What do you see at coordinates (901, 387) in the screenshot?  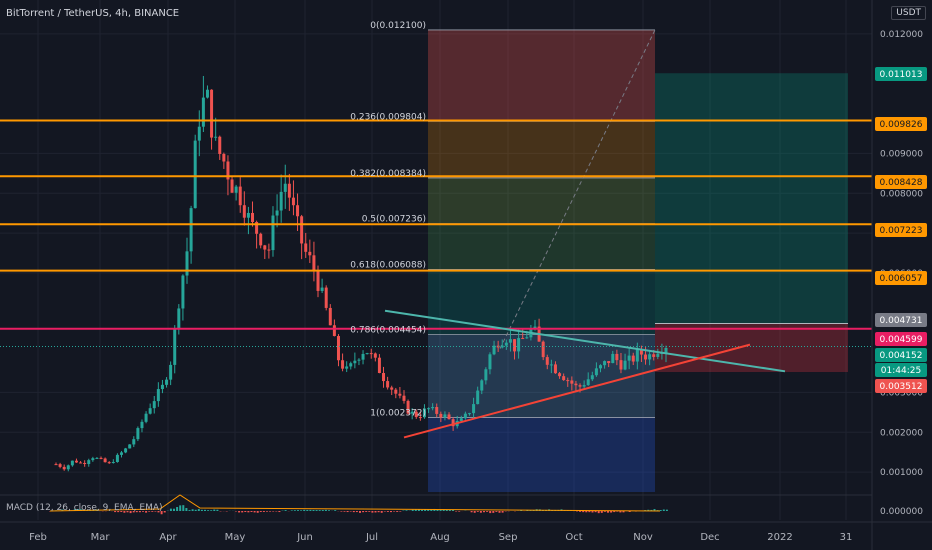 I see `price-tag-label: 0.003512` at bounding box center [901, 387].